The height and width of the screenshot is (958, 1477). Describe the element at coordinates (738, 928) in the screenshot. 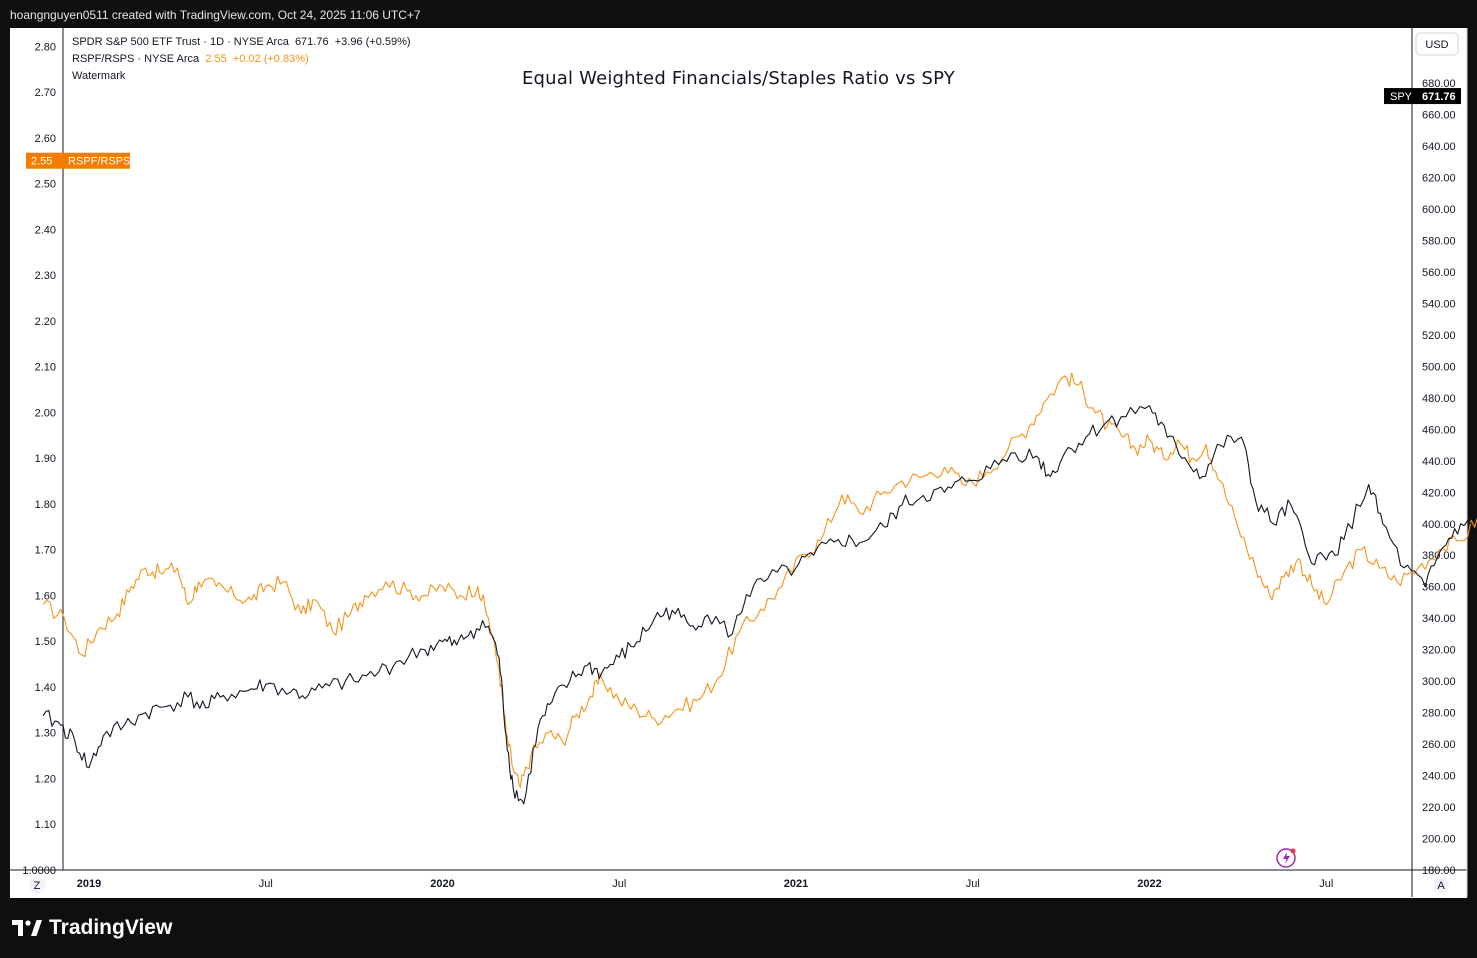

I see `footer-bar` at that location.